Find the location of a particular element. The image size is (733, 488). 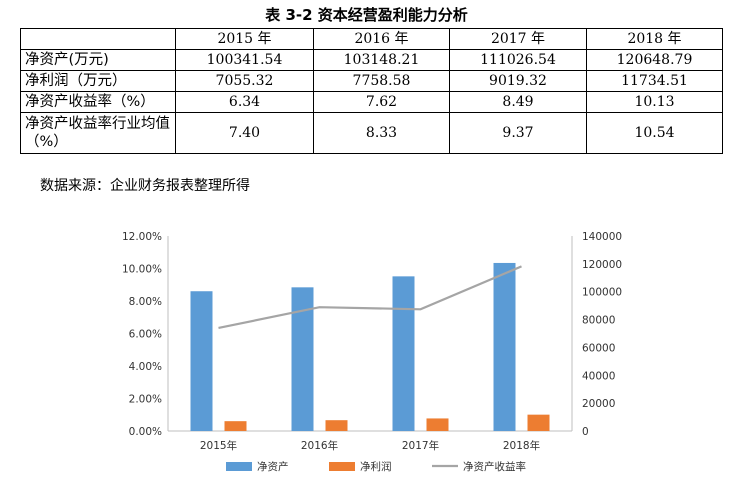

y-right-tick-label: 120000 is located at coordinates (602, 265).